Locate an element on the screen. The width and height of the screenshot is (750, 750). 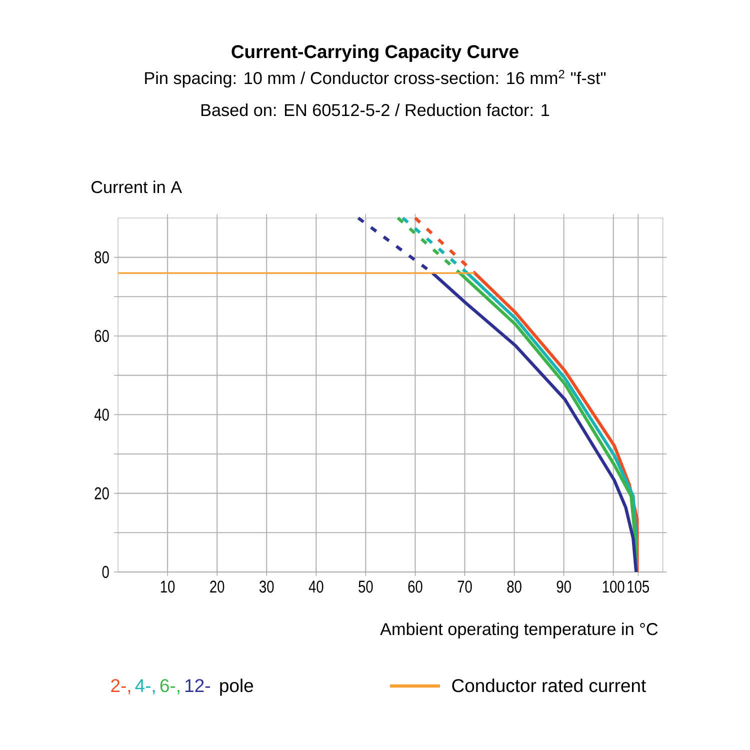
chart-subtitle: Pin spacing: 10 mm / Conductor cross-section: 16 mm$^{2}$ "f-st" is located at coordinates (375, 79).